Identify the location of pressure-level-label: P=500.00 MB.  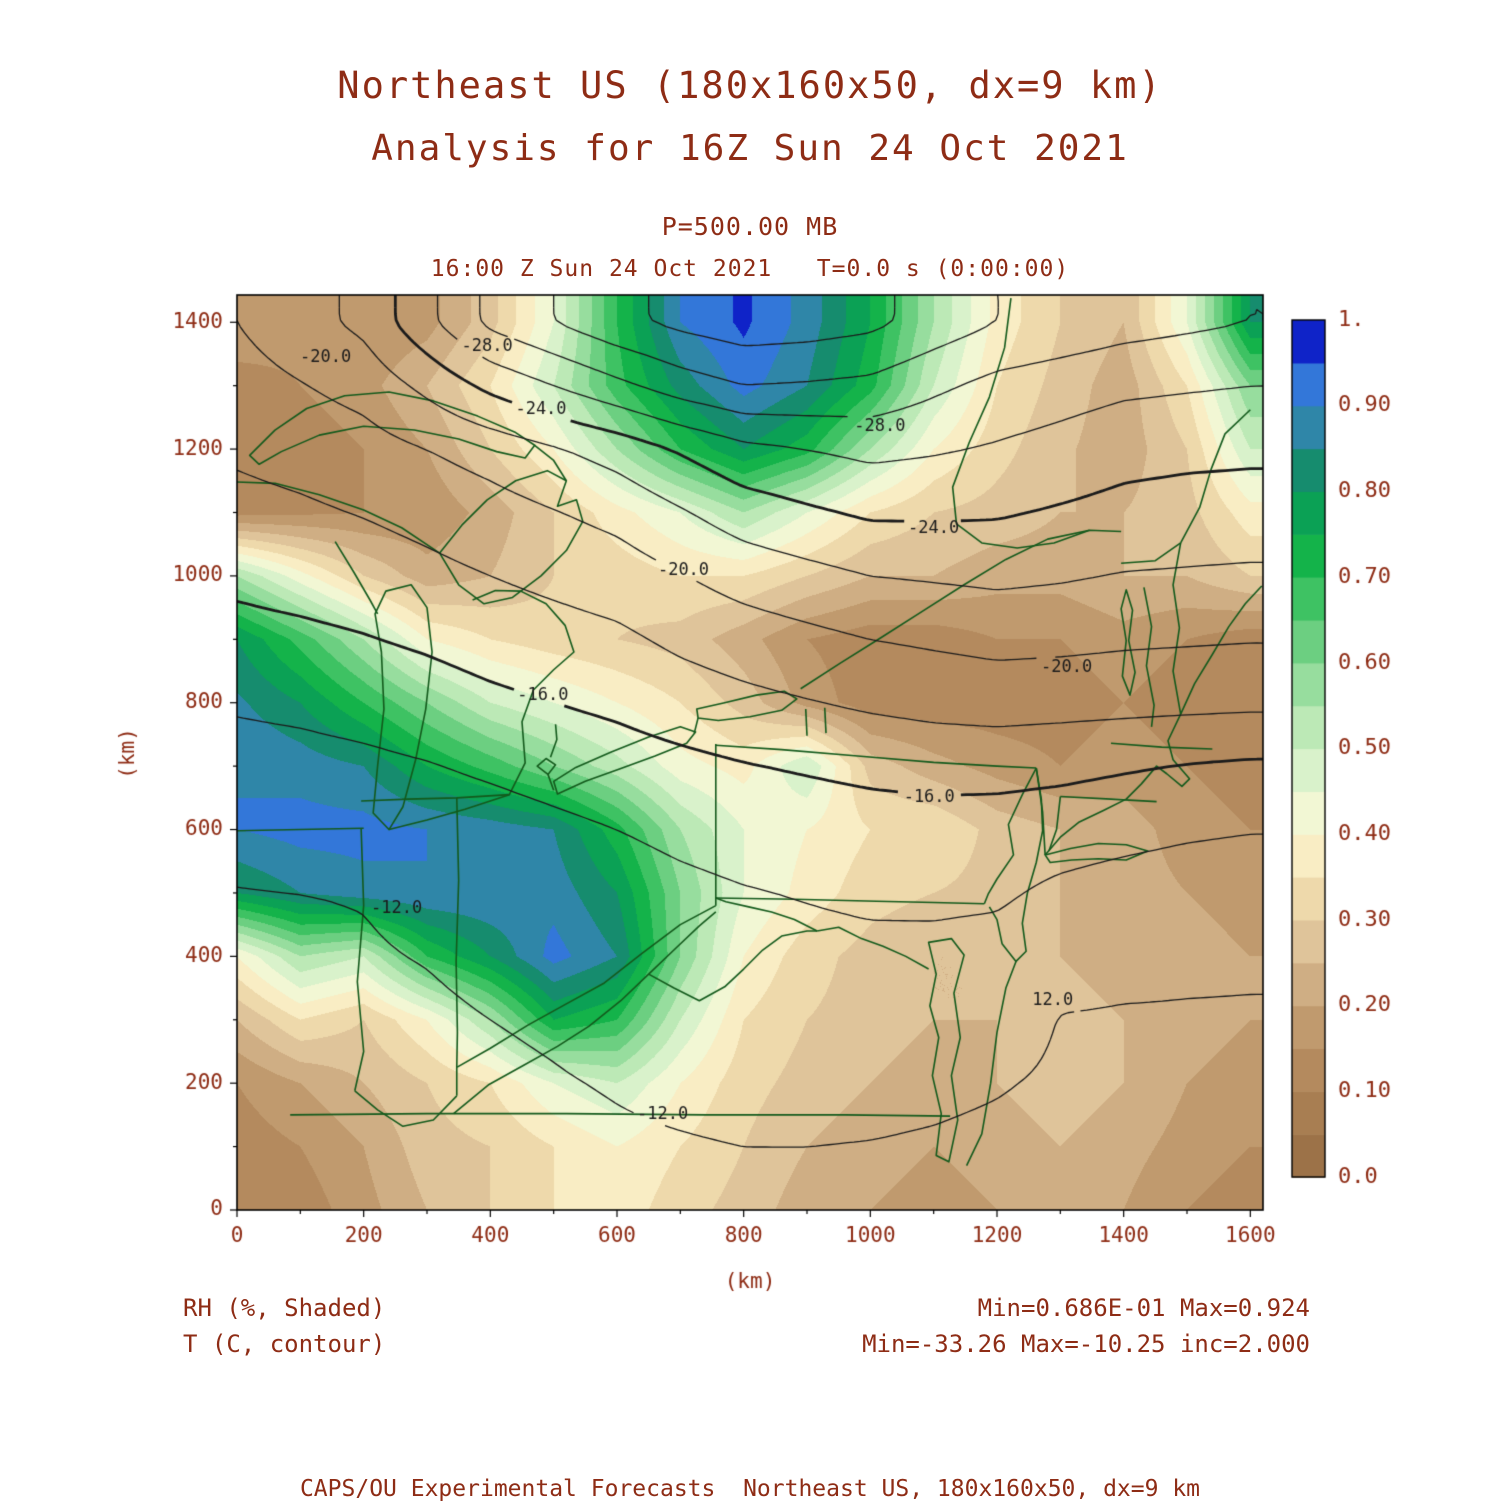
(750, 226).